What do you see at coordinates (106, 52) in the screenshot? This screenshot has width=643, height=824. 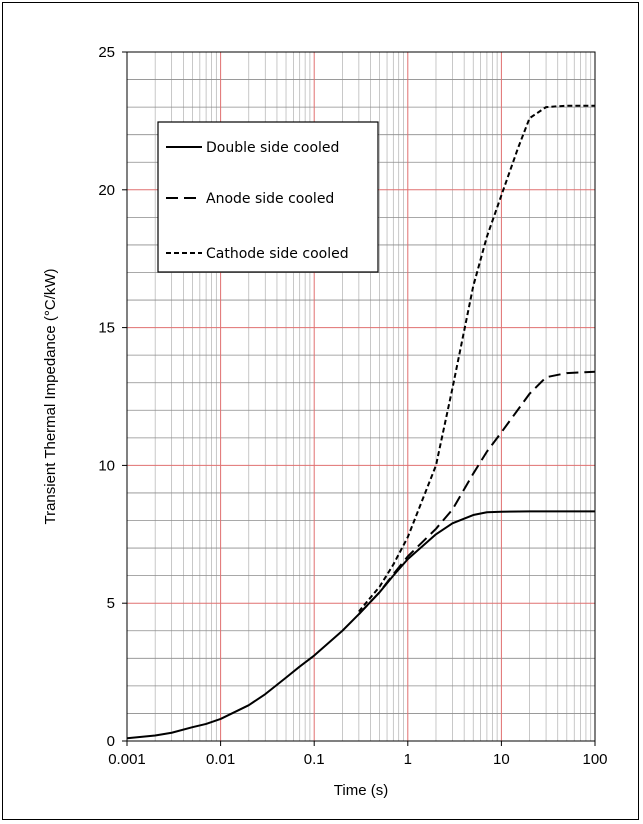 I see `y-tick-label: 25` at bounding box center [106, 52].